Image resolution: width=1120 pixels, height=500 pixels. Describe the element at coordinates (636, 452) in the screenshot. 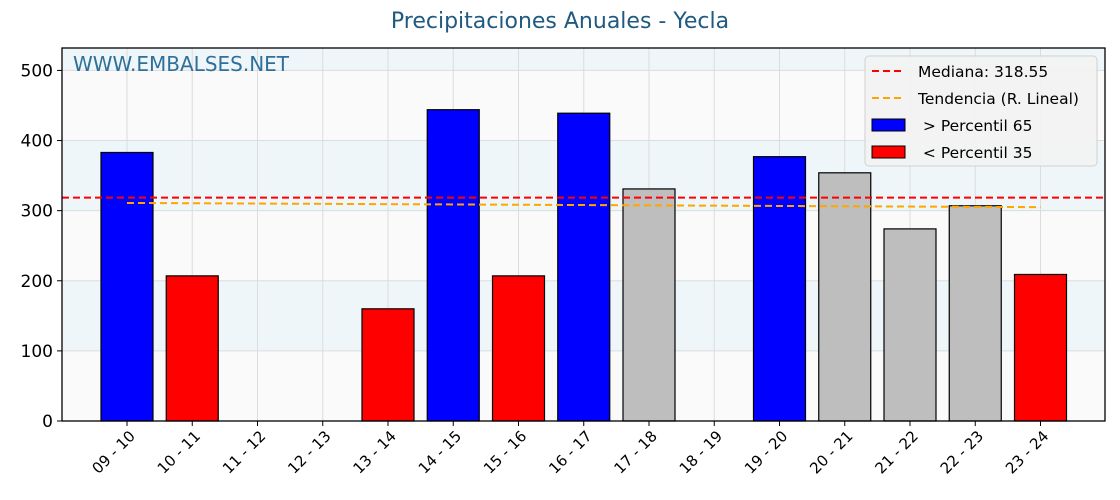

I see `x-tick-label: 17 - 18` at that location.